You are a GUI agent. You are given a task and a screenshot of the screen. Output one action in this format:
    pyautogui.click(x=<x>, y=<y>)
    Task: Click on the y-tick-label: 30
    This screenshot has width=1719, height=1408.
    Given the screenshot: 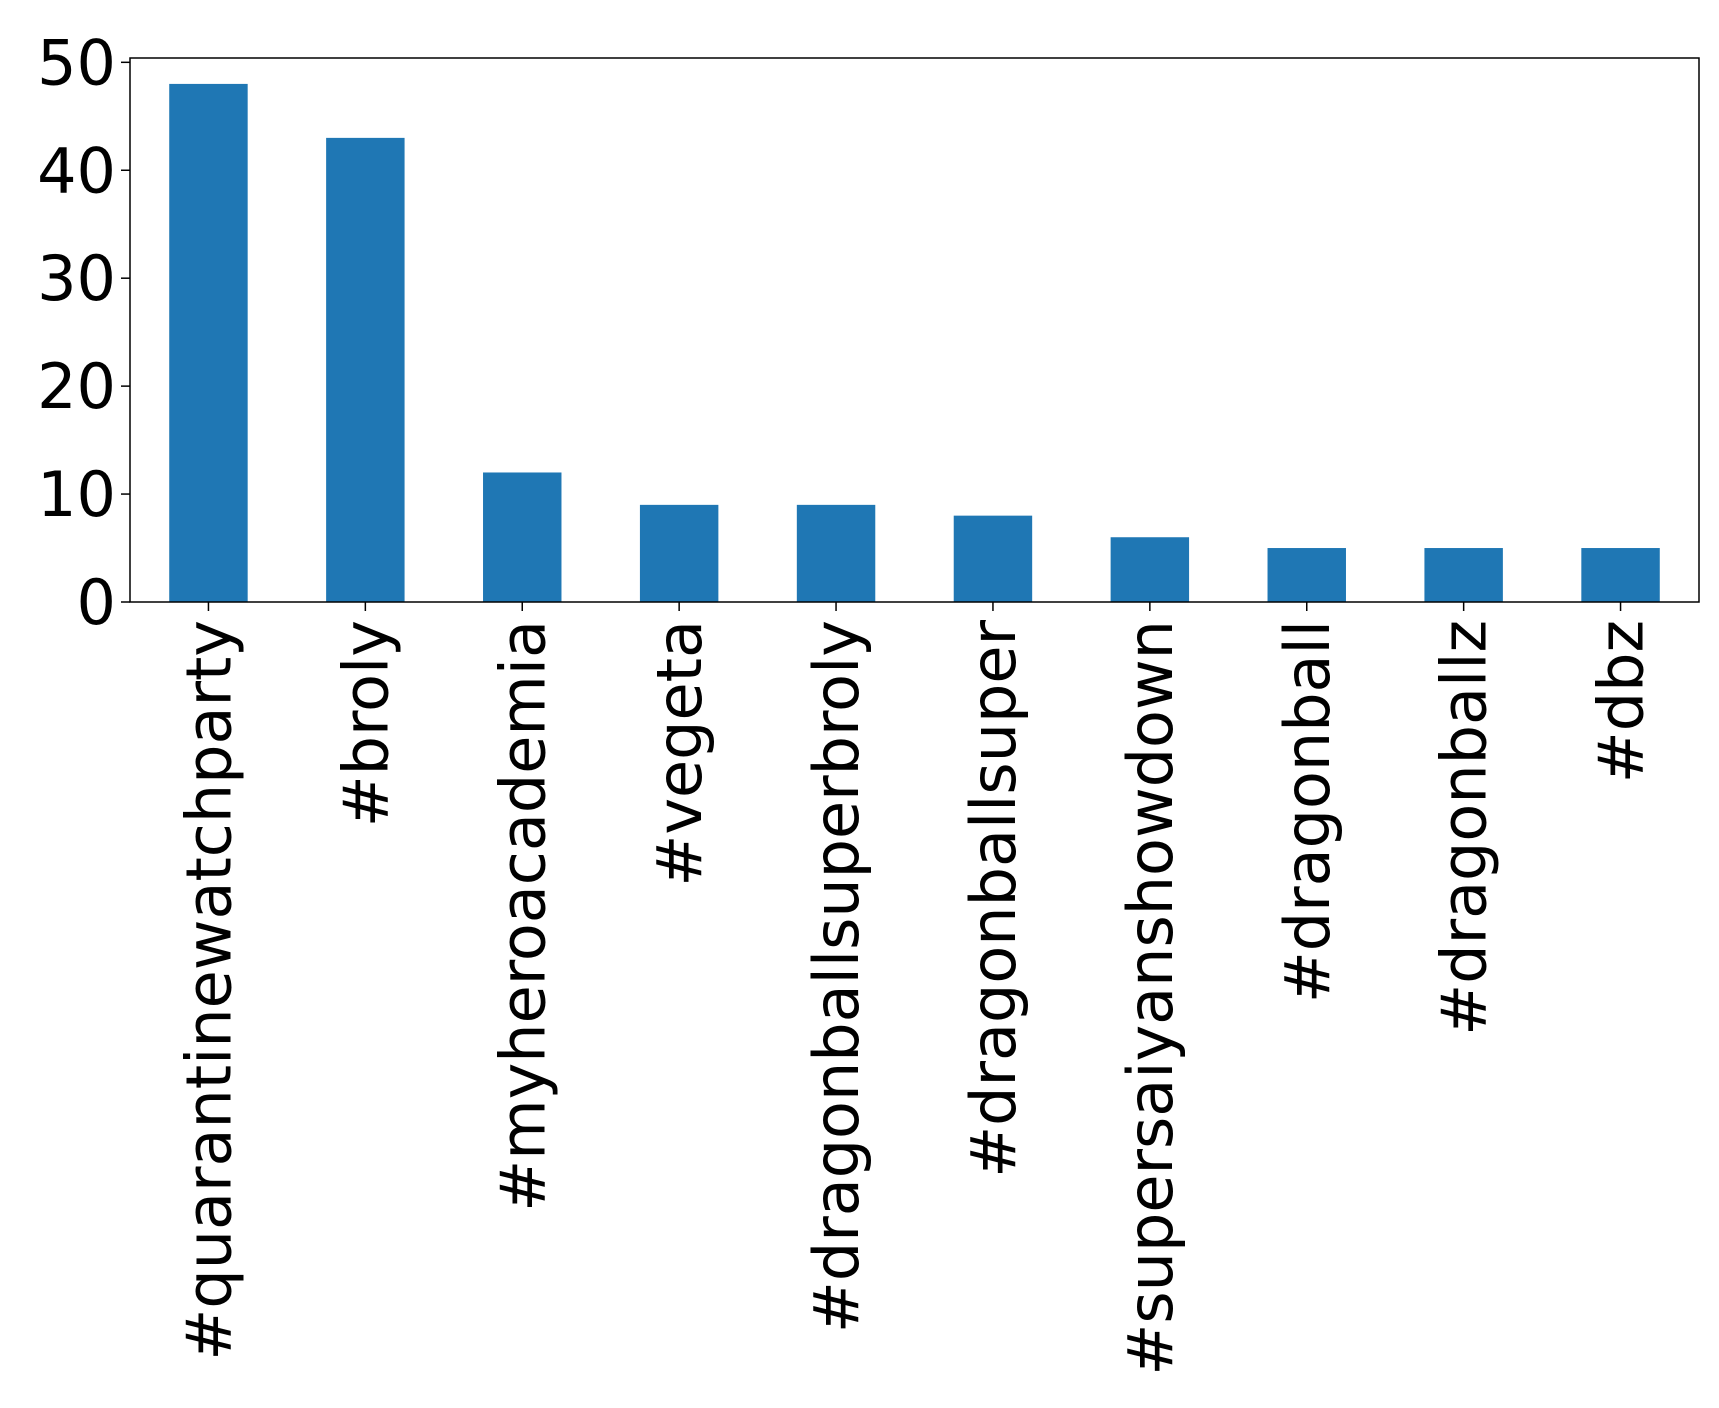 What is the action you would take?
    pyautogui.click(x=76, y=278)
    